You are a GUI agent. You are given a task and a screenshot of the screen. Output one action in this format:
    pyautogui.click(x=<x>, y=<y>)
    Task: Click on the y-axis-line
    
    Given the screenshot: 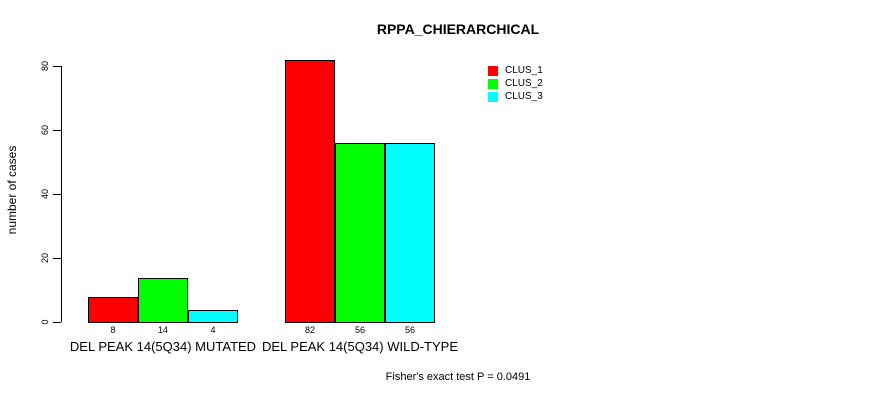 What is the action you would take?
    pyautogui.click(x=61, y=194)
    